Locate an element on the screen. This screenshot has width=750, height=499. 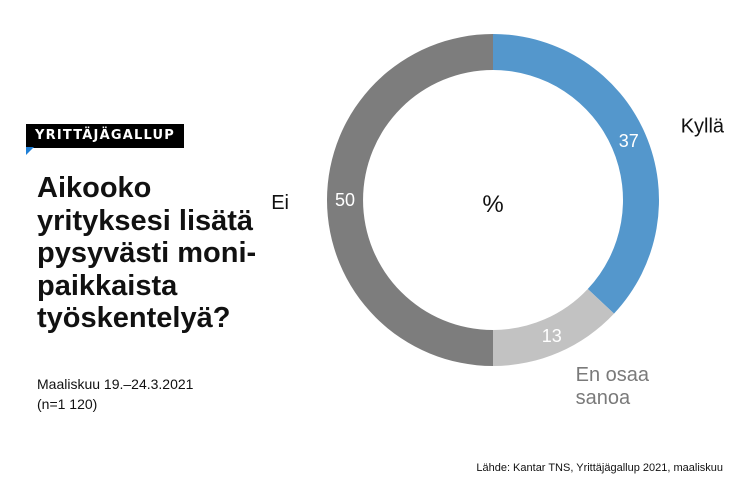
question-line: paikkaista is located at coordinates (107, 285).